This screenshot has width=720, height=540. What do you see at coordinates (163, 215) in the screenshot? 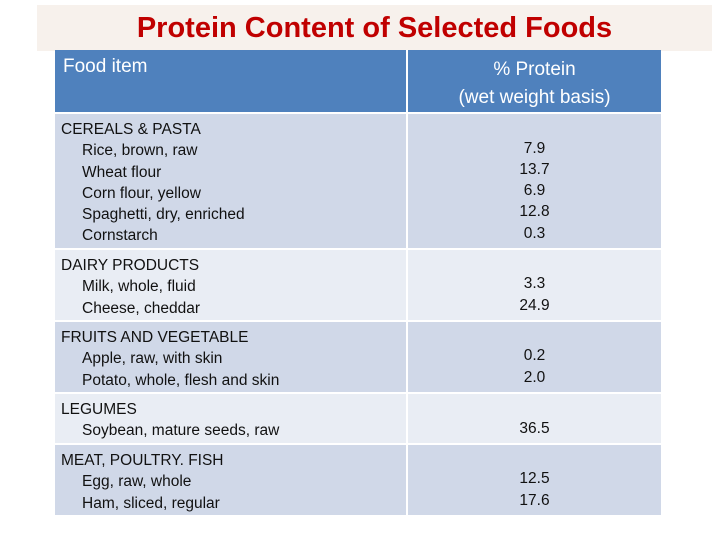
I see `food-item: Spaghetti, dry, enriched` at bounding box center [163, 215].